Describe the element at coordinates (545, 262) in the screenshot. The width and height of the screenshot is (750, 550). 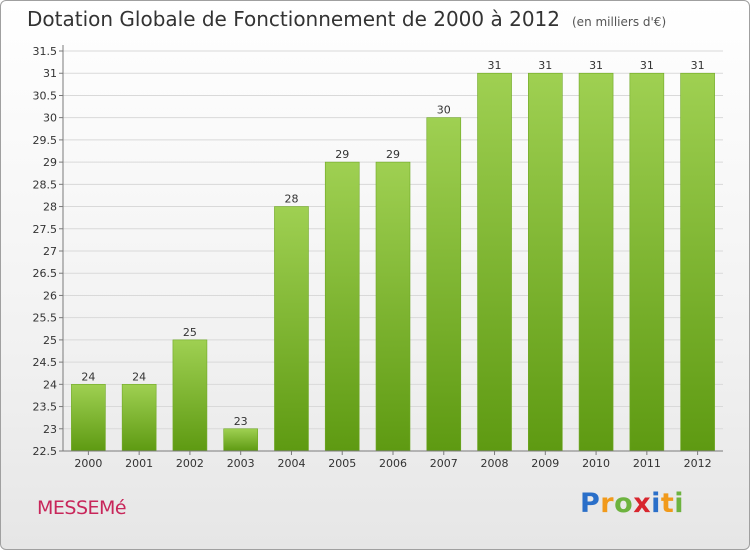
I see `bar-2009` at that location.